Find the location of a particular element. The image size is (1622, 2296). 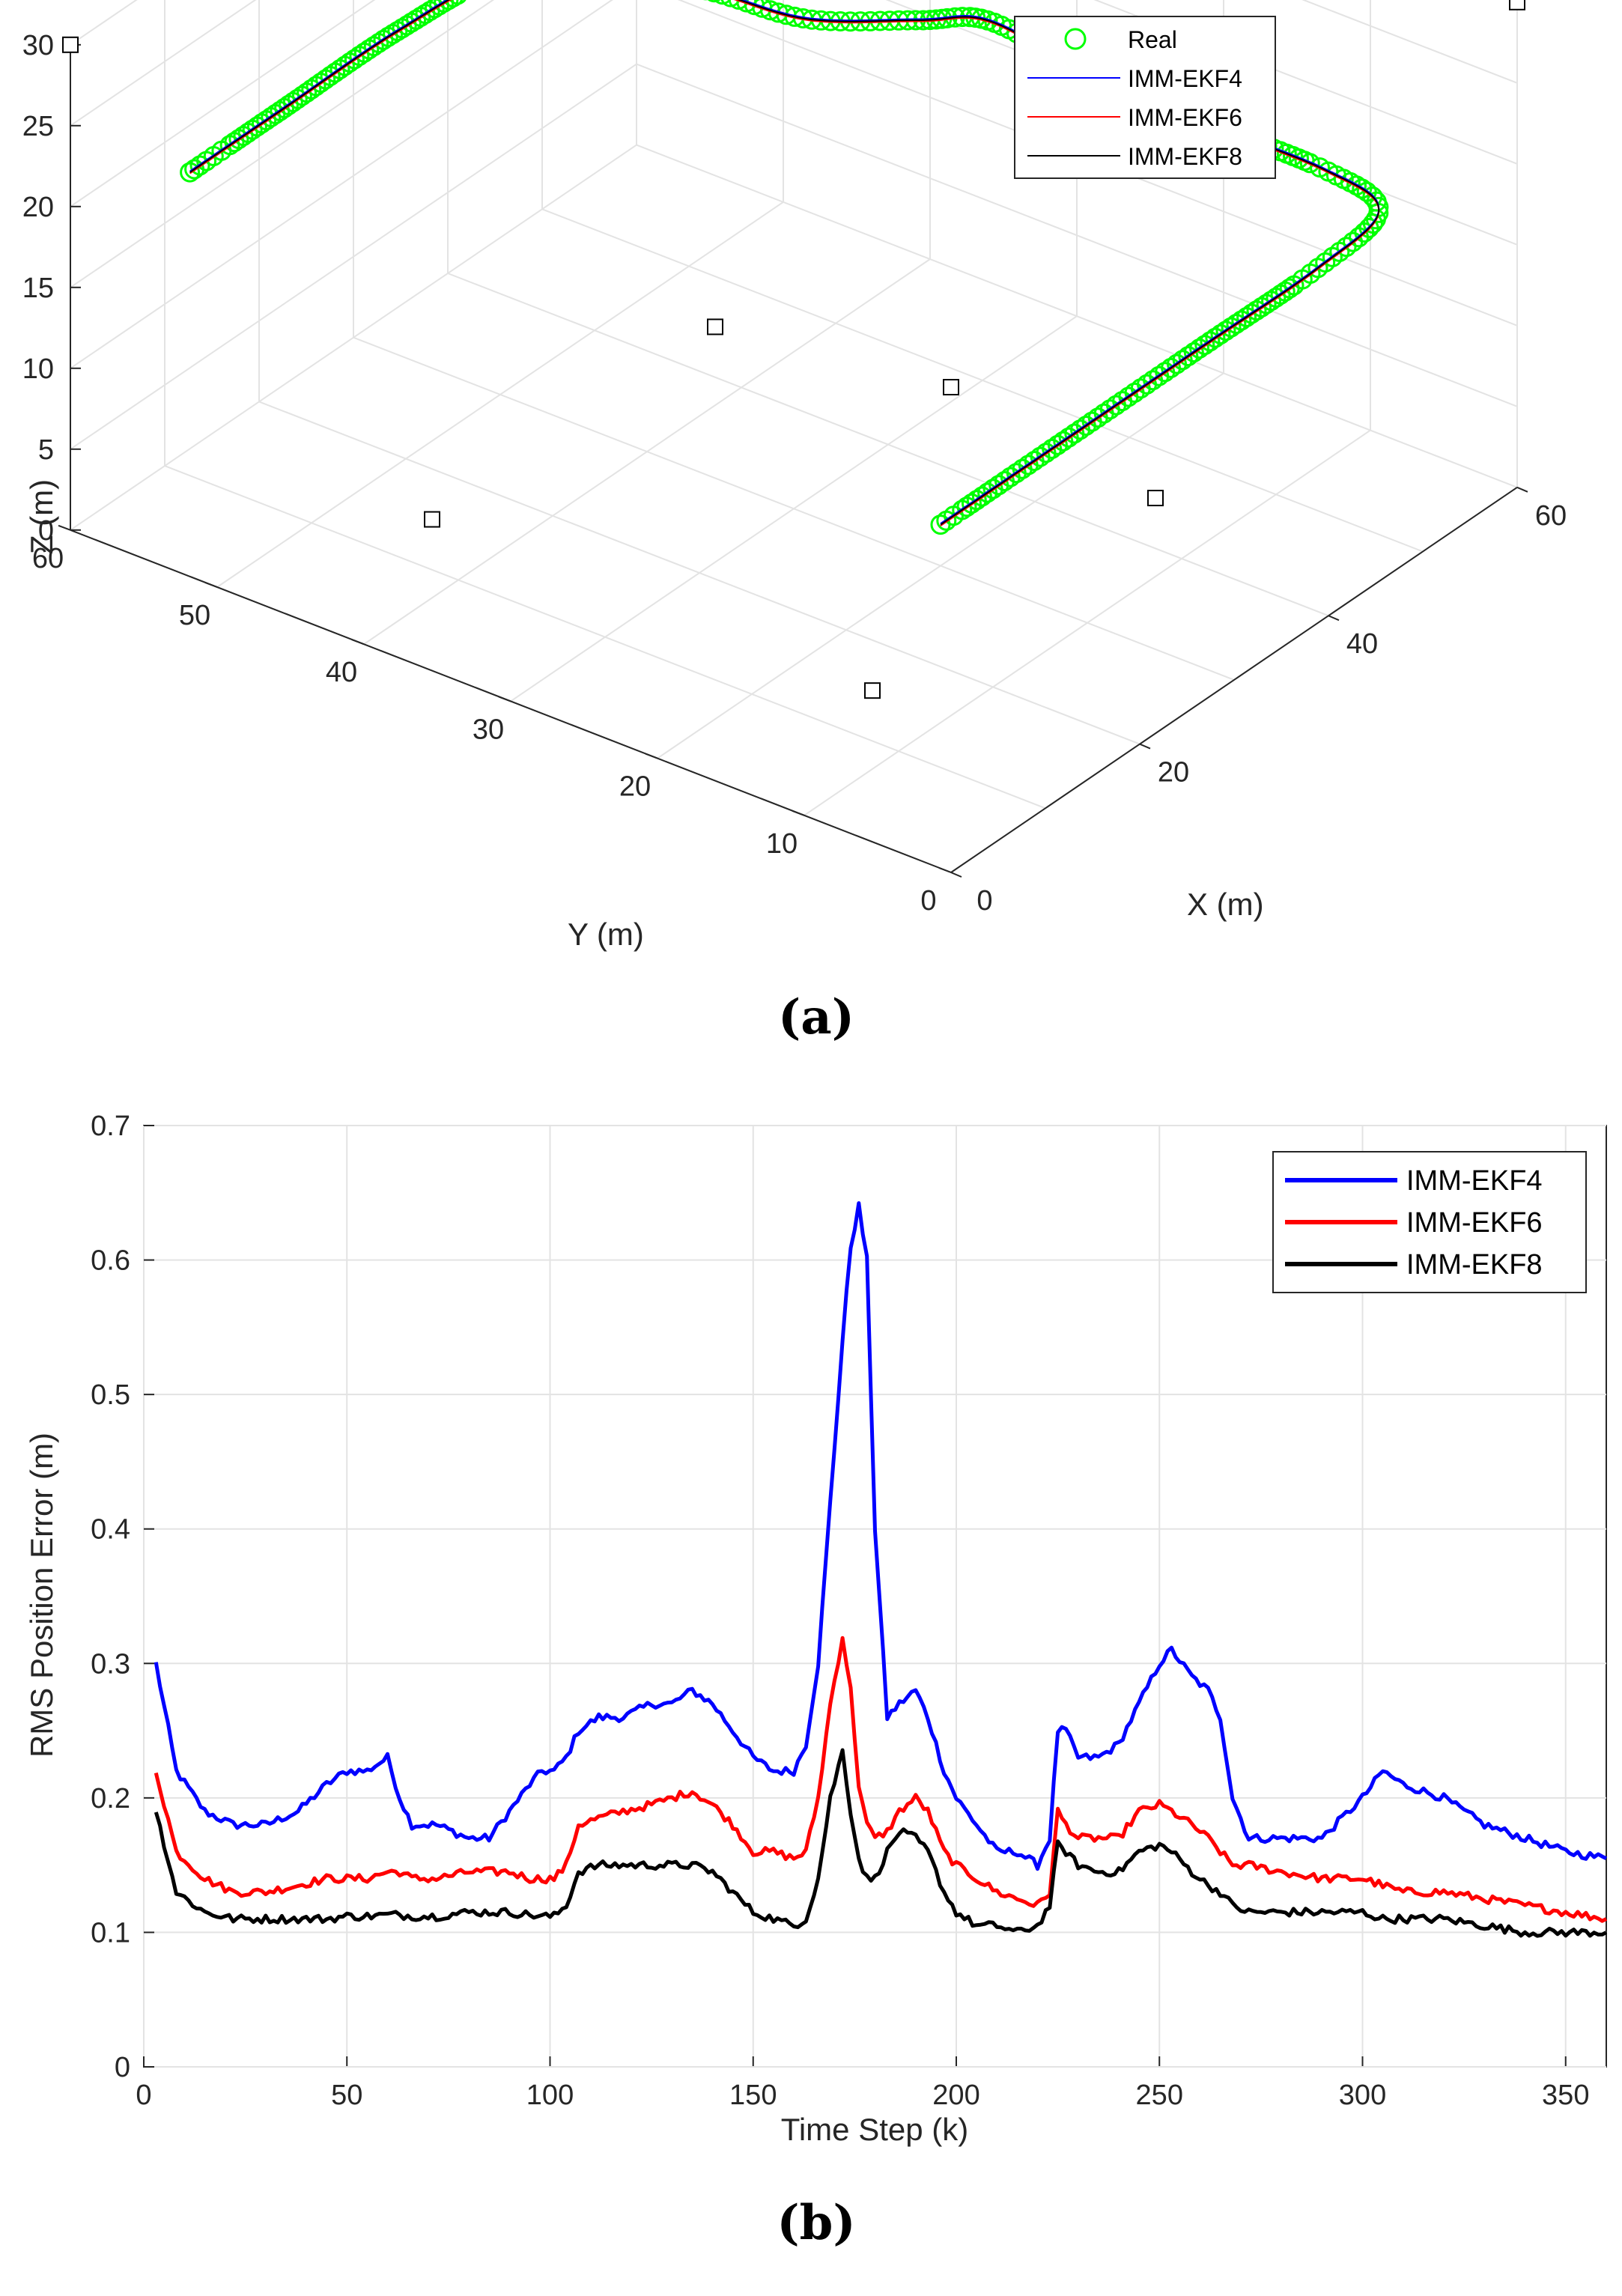

y-tick-label: 60 is located at coordinates (48, 558).